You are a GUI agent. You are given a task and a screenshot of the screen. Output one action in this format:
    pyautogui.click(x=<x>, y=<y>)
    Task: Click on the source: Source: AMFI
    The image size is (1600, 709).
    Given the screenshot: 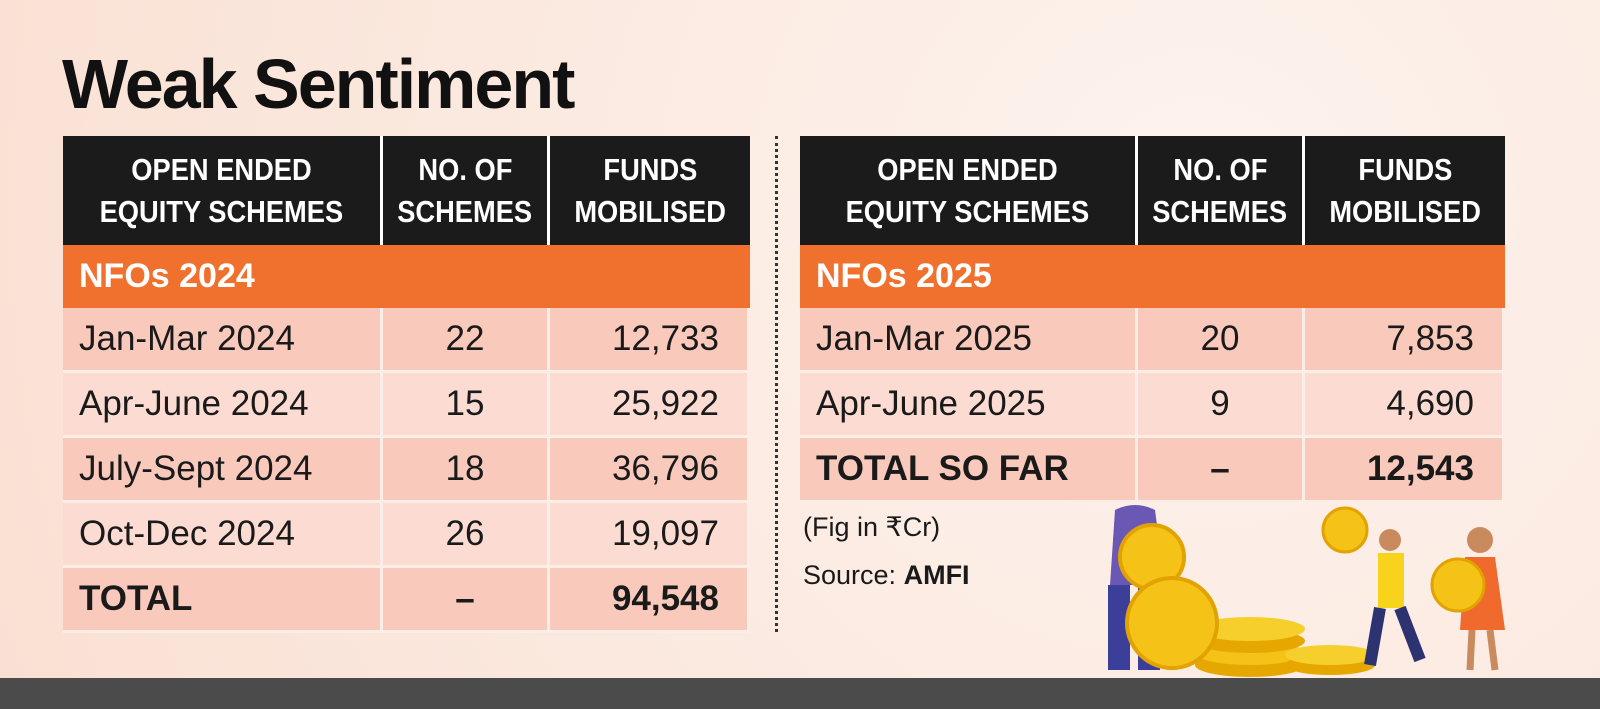 What is the action you would take?
    pyautogui.click(x=886, y=575)
    